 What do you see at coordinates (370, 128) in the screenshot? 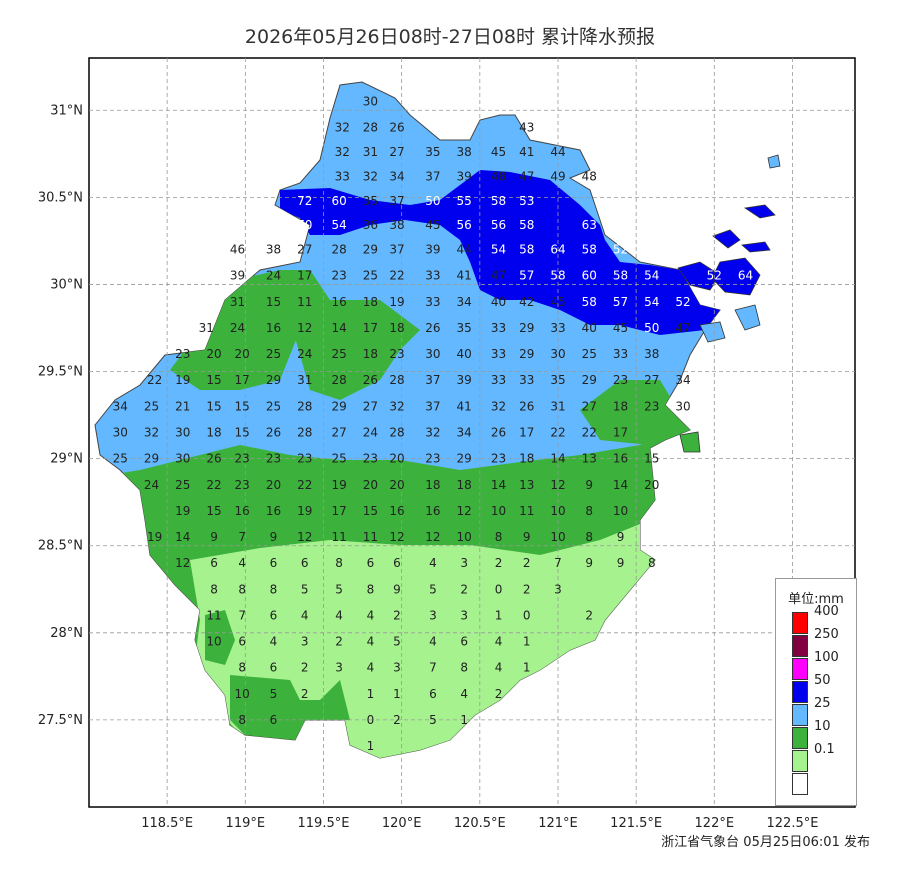
I see `station-value: 28` at bounding box center [370, 128].